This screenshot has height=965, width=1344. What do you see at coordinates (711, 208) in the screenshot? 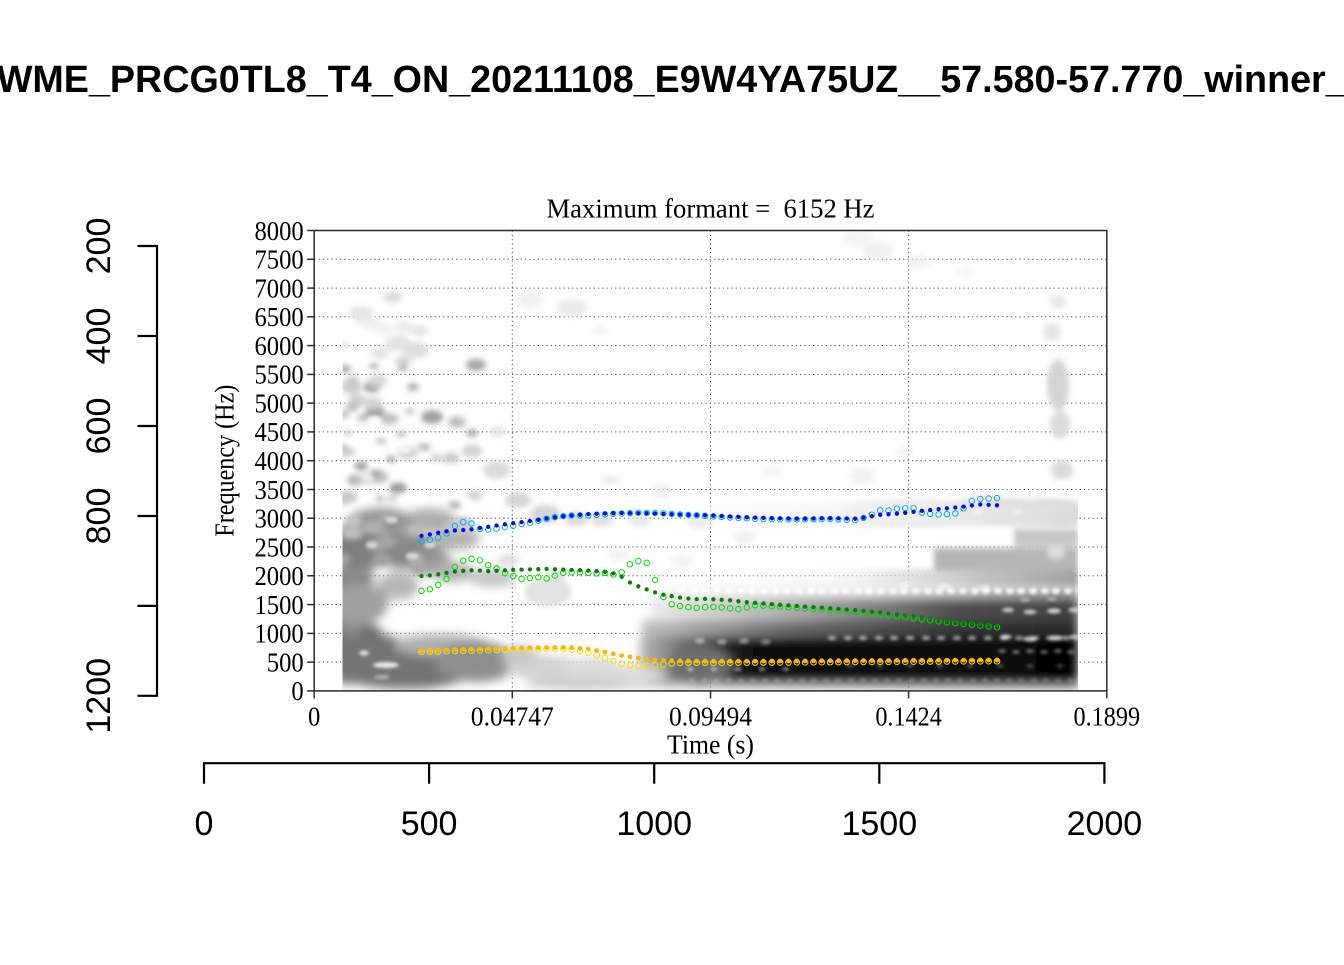
I see `svg-text: Maximum formant = 6152 Hz` at bounding box center [711, 208].